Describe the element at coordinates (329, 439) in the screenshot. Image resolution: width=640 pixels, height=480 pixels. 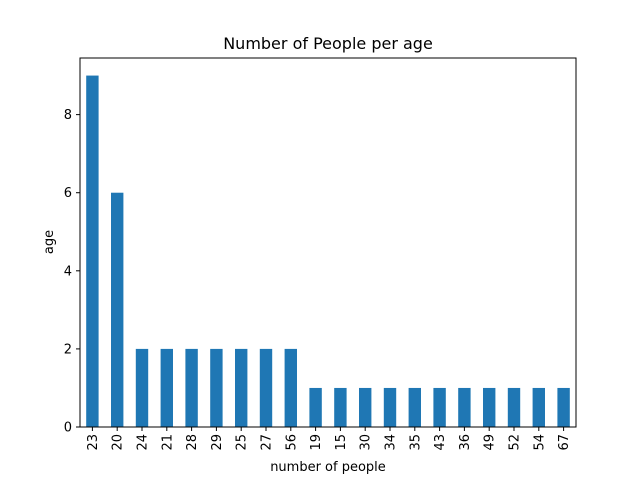
I see `x-axis: 23 20 24 21 28 29 25 27 56 19 15 30 34 35 43 36 49 52 54 67` at that location.